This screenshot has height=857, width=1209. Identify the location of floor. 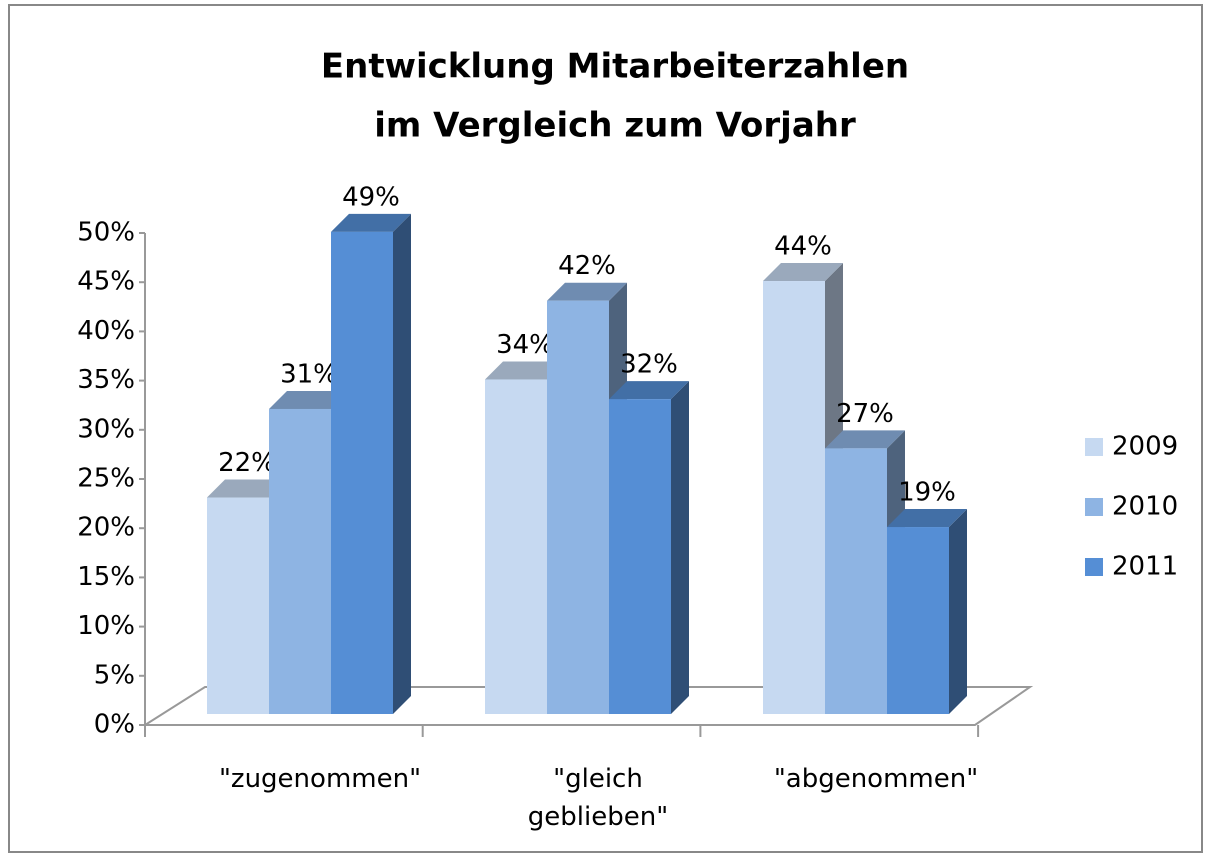
(587, 706).